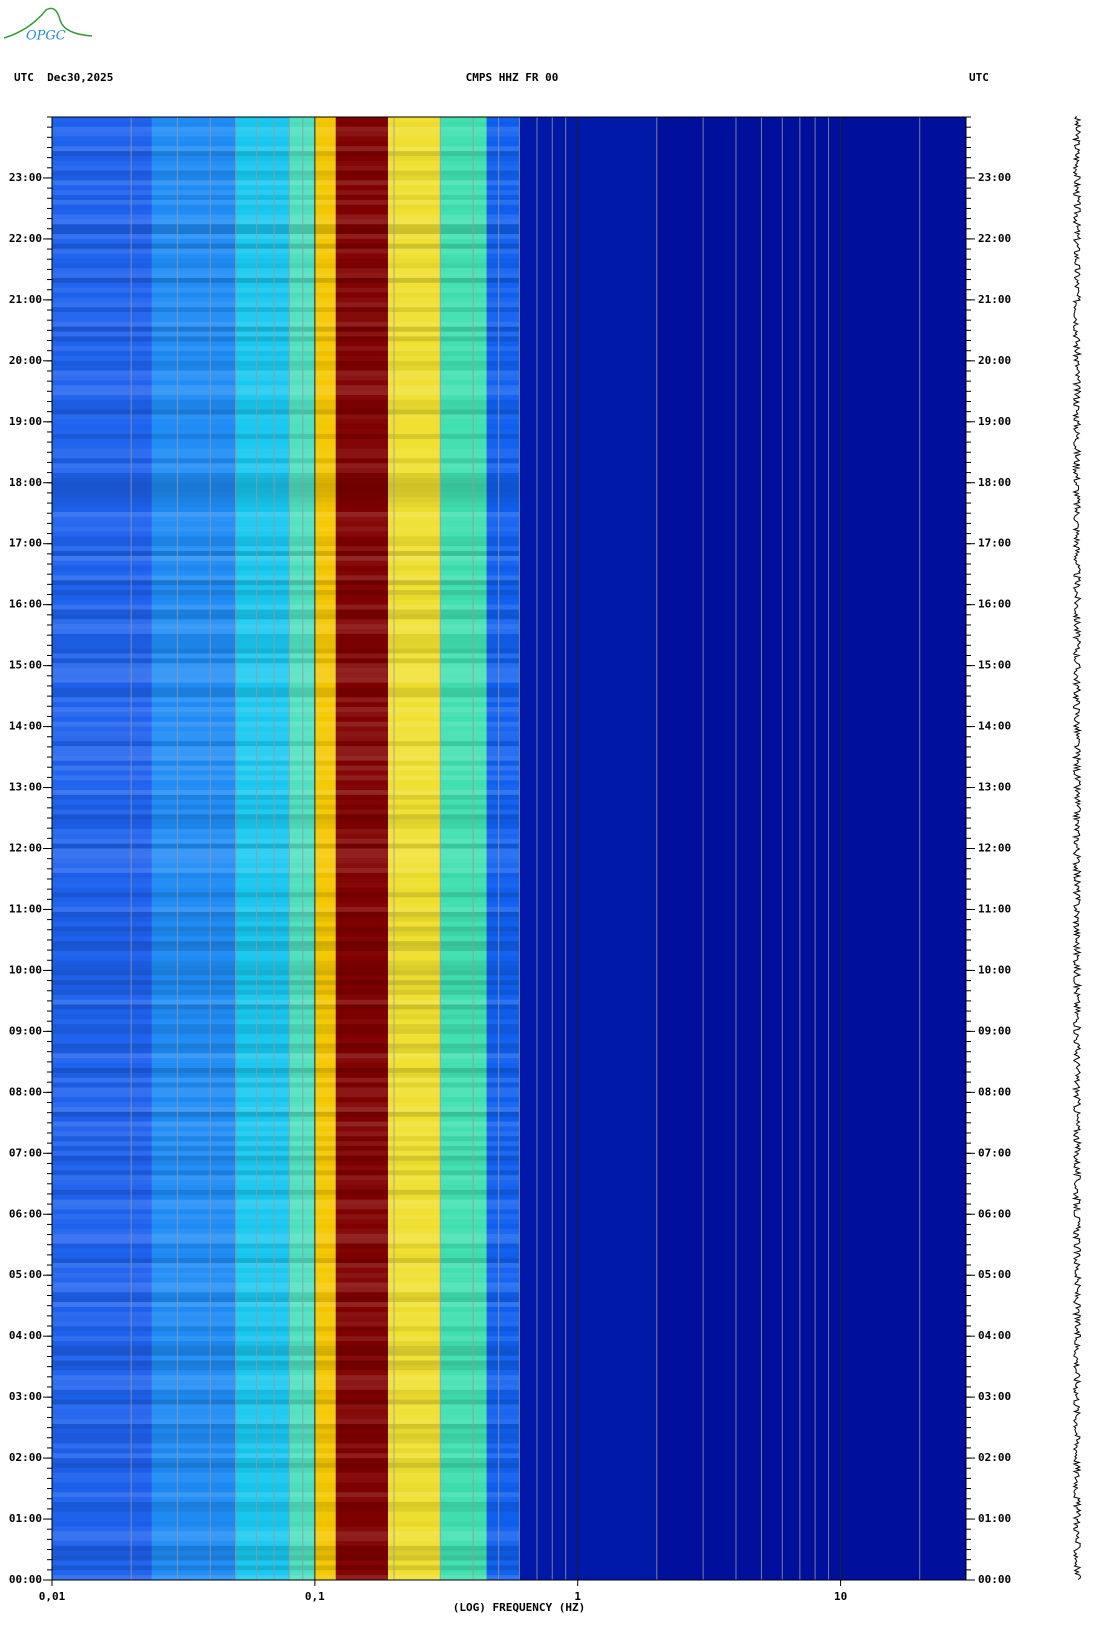  What do you see at coordinates (25, 1152) in the screenshot?
I see `y-tick-label: 07:00` at bounding box center [25, 1152].